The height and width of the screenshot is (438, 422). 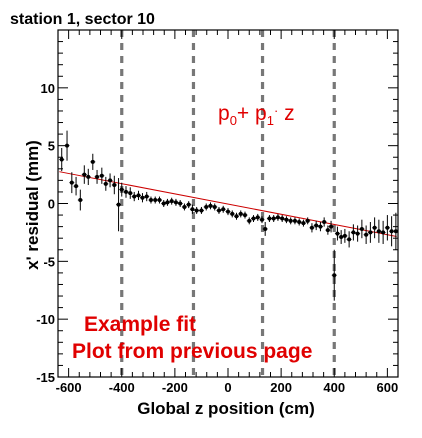 What do you see at coordinates (45, 319) in the screenshot?
I see `y-tick-label: -10` at bounding box center [45, 319].